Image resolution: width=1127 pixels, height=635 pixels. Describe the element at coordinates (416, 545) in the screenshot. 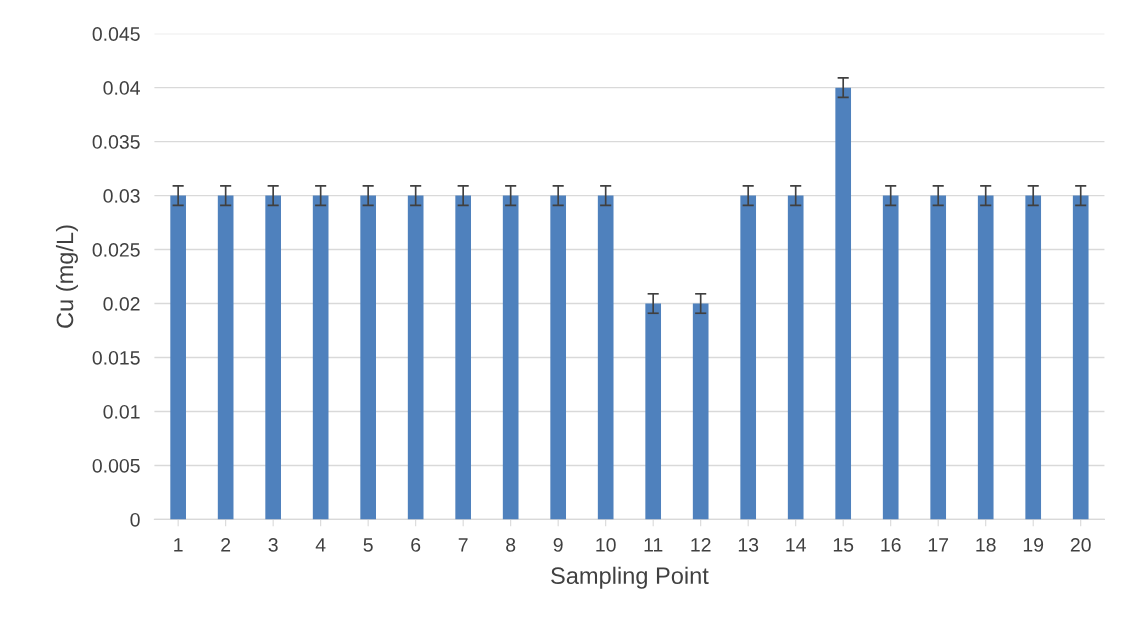

I see `x-tick-label: 6` at that location.